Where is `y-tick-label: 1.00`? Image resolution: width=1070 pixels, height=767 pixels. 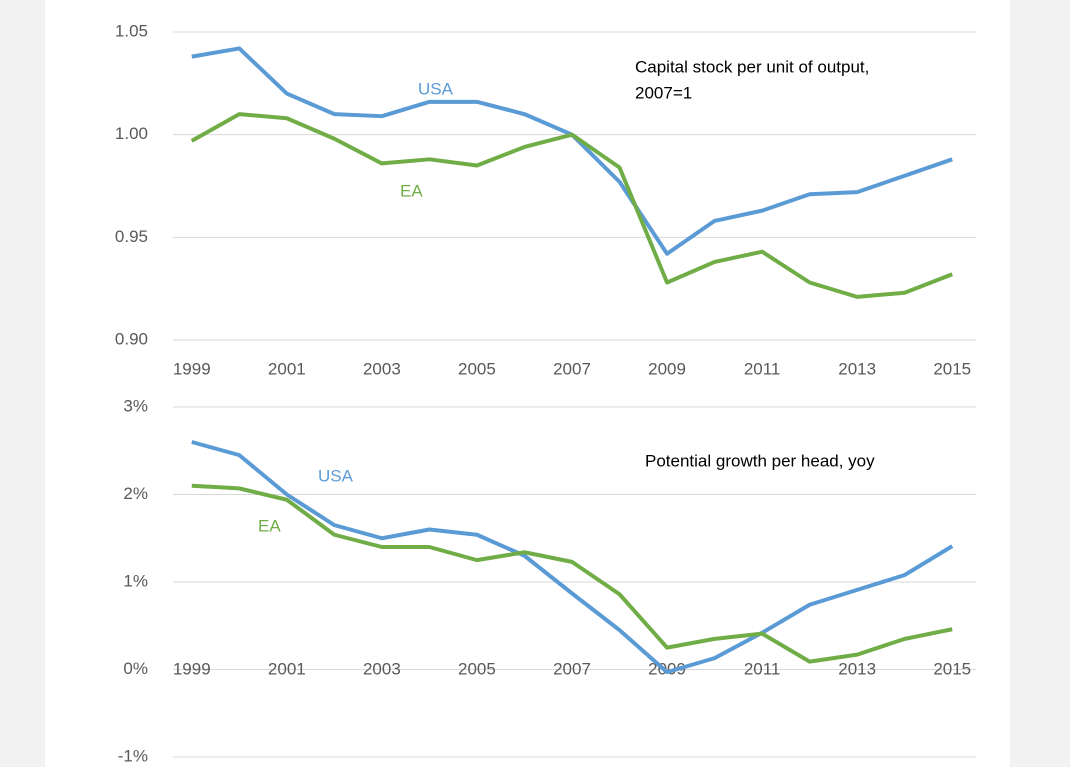
y-tick-label: 1.00 is located at coordinates (131, 133).